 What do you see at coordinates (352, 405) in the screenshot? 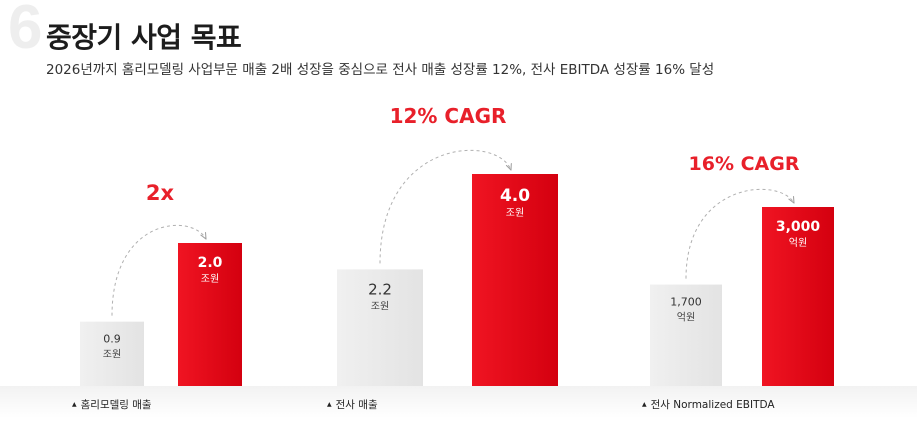
I see `group-label-total-revenue: ▲ 전사 매출` at bounding box center [352, 405].